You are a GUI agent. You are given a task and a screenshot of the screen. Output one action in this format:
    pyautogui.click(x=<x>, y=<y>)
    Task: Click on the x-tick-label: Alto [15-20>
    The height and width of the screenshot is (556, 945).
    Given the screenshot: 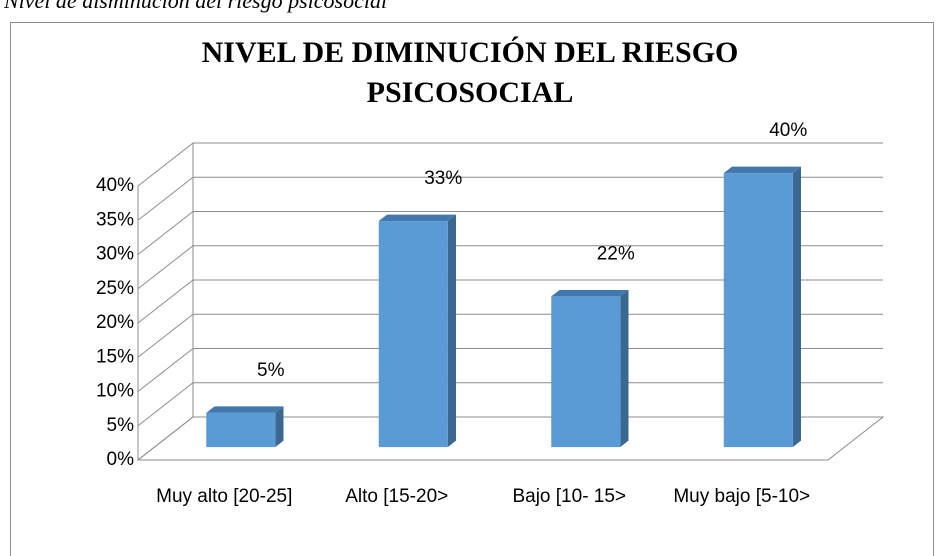 What is the action you would take?
    pyautogui.click(x=397, y=496)
    